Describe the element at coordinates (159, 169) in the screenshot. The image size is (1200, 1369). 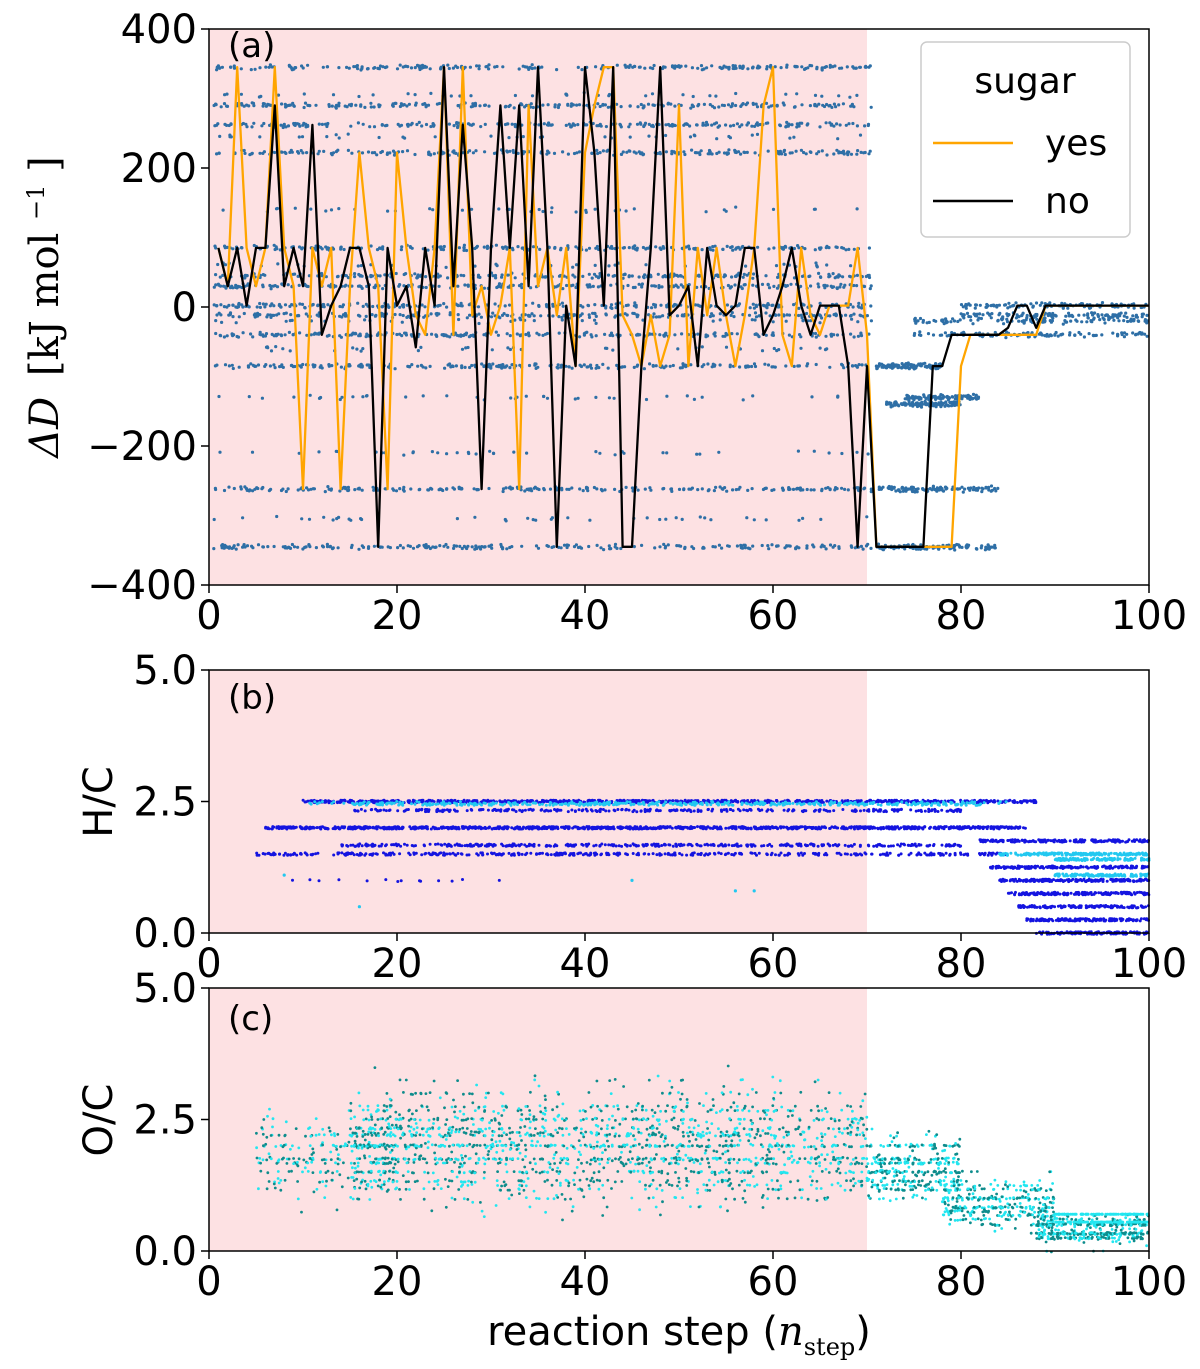
I see `y-tick-label: 200` at that location.